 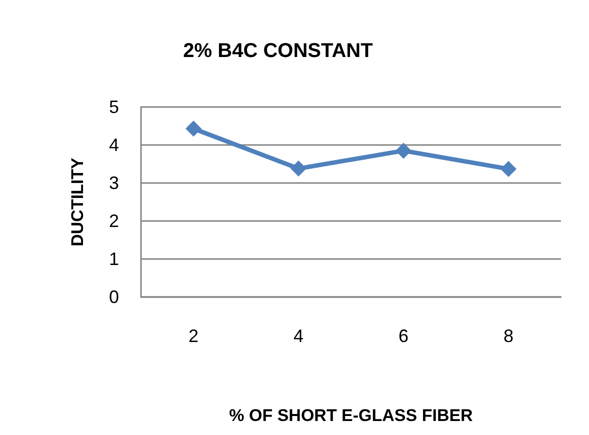 I want to click on x-axis-title: % OF SHORT E-GLASS FIBER, so click(x=351, y=415).